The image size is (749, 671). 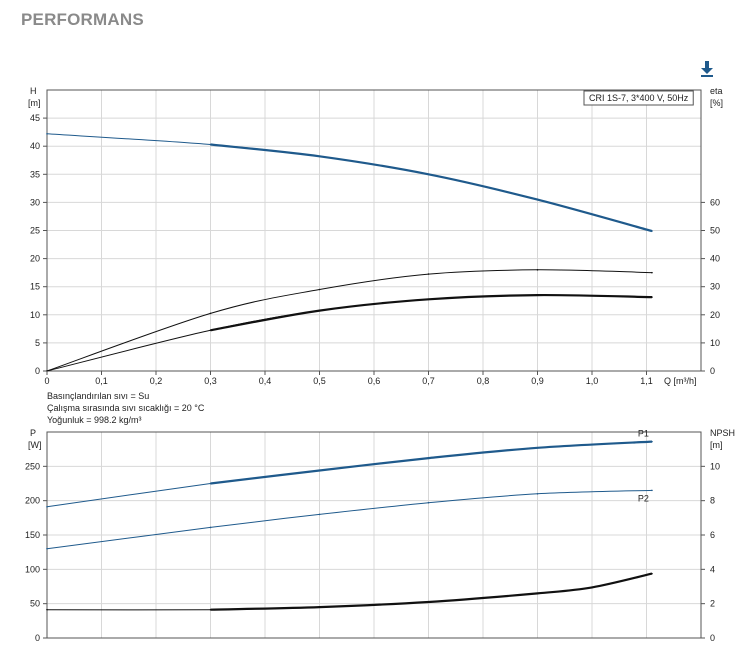 What do you see at coordinates (32, 569) in the screenshot?
I see `y-tick-label: 100` at bounding box center [32, 569].